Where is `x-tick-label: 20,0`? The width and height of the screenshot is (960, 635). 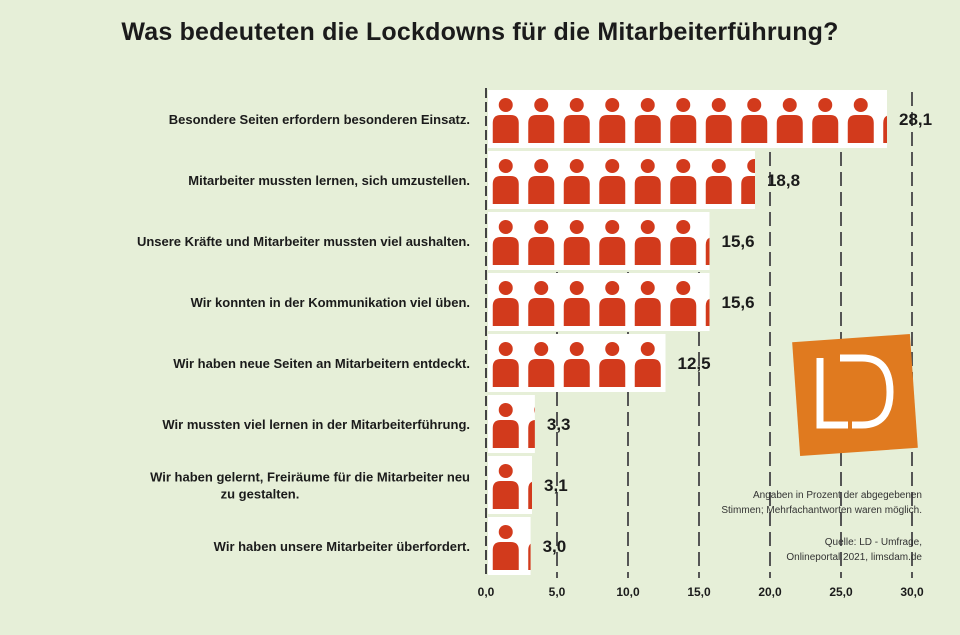
x-tick-label: 20,0 is located at coordinates (770, 592).